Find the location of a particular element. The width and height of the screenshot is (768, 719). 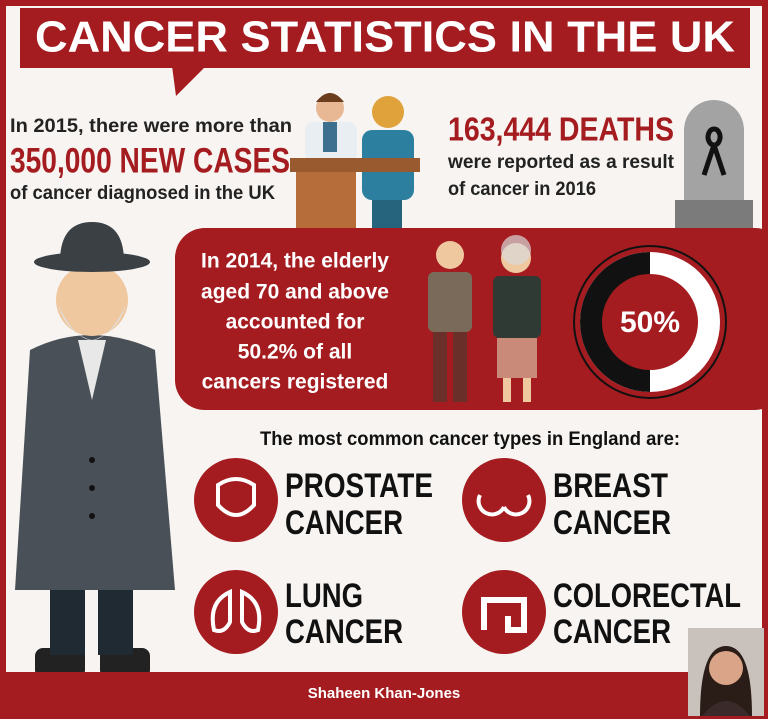

elderly-couple is located at coordinates (484, 318).